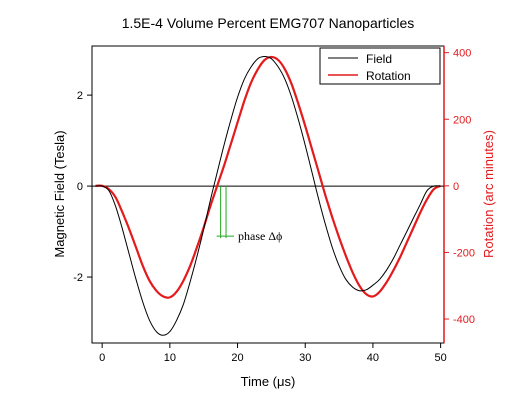 The width and height of the screenshot is (516, 411). What do you see at coordinates (462, 54) in the screenshot?
I see `y-right-tick-label: 400` at bounding box center [462, 54].